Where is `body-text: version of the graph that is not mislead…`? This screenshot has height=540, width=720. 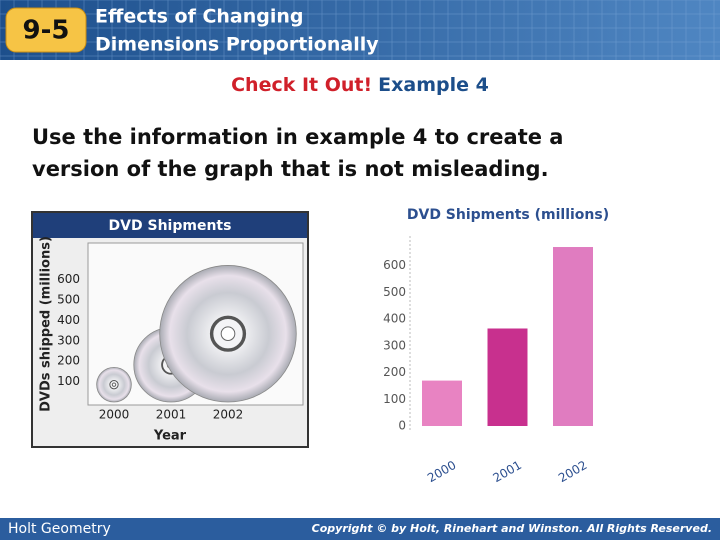
body-text: version of the graph that is not mislead… is located at coordinates (290, 169).